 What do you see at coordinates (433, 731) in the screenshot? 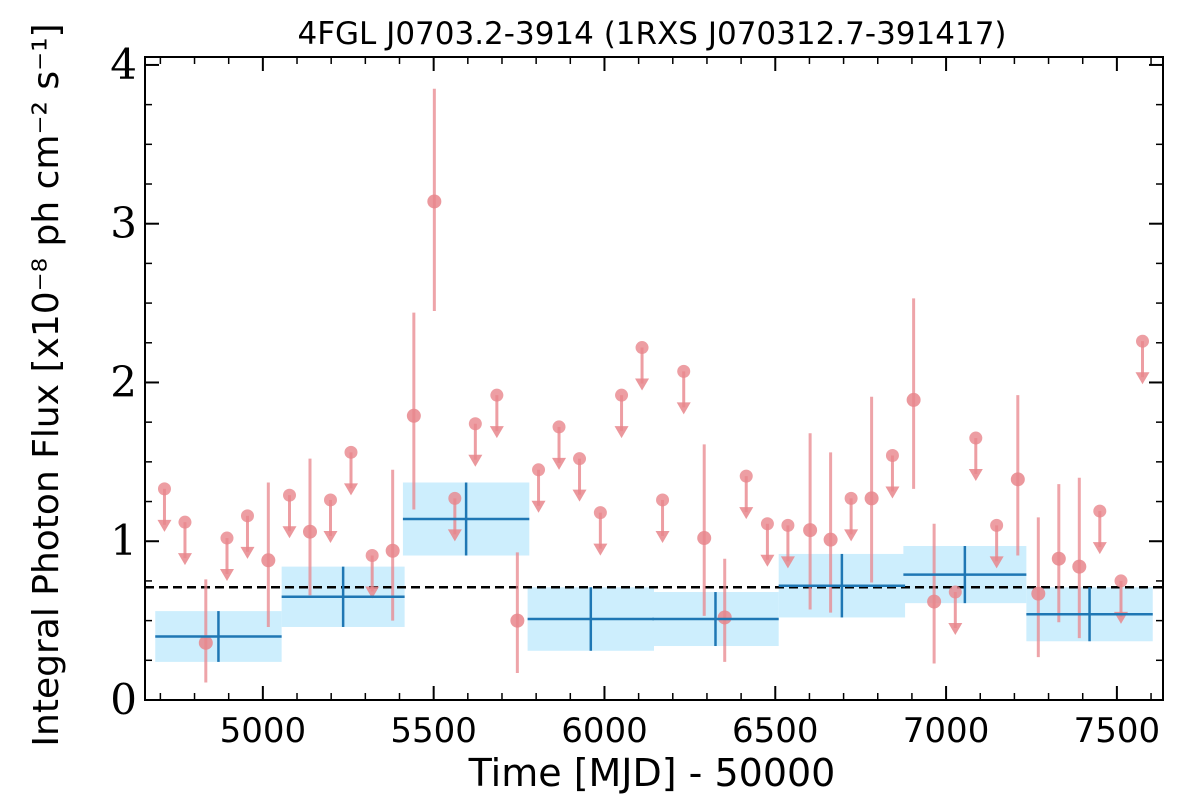
I see `x-tick-label: 5500` at bounding box center [433, 731].